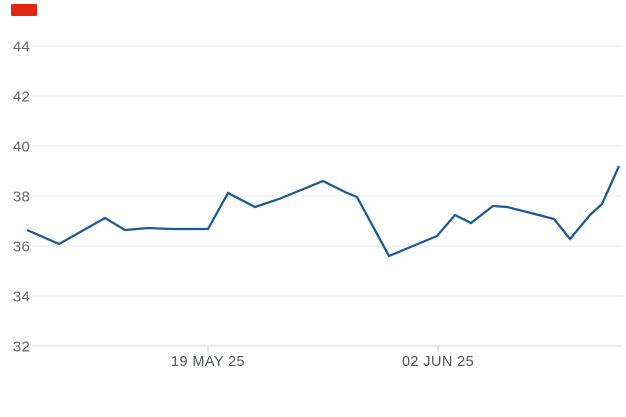 This screenshot has width=626, height=417. Describe the element at coordinates (21, 346) in the screenshot. I see `y-axis-label: 32` at that location.